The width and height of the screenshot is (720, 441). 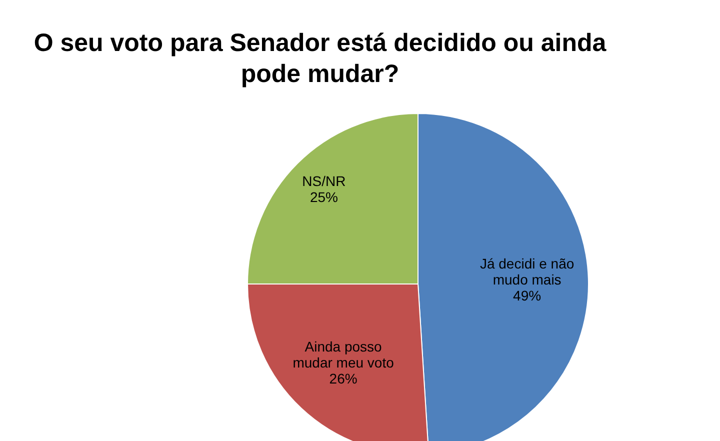 What do you see at coordinates (324, 180) in the screenshot?
I see `slice-label: NS/NR` at bounding box center [324, 180].